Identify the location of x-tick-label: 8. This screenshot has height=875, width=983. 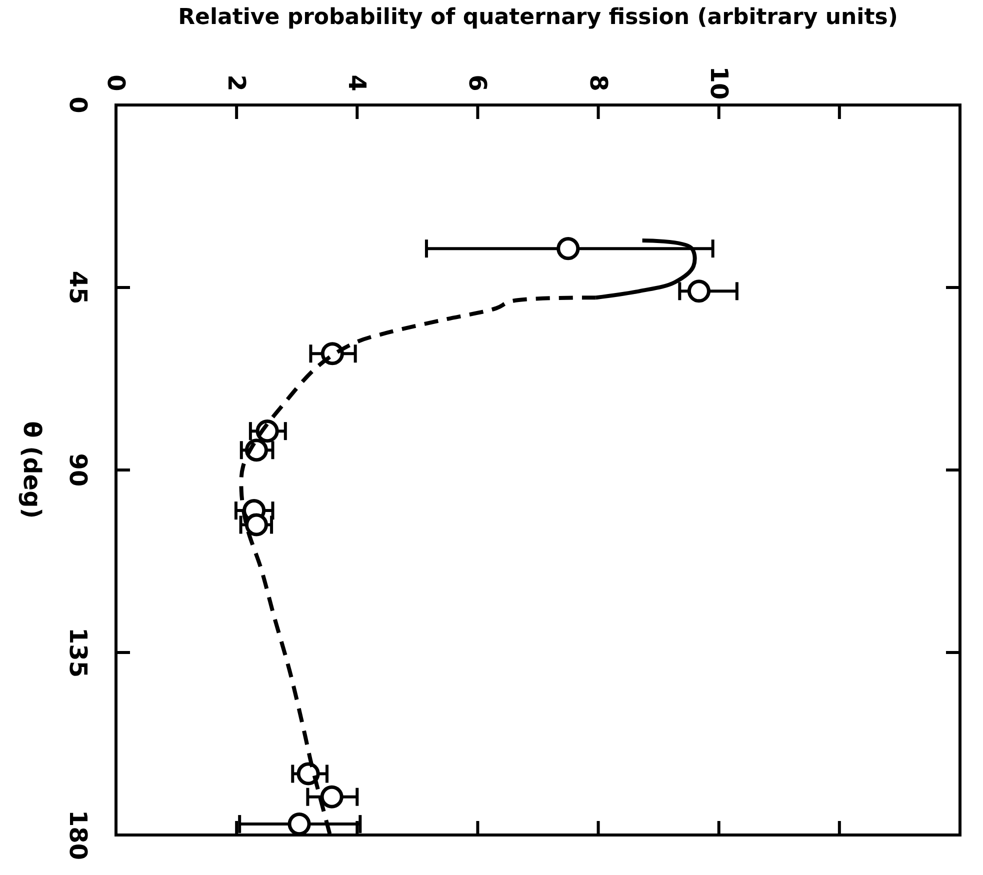
(598, 83).